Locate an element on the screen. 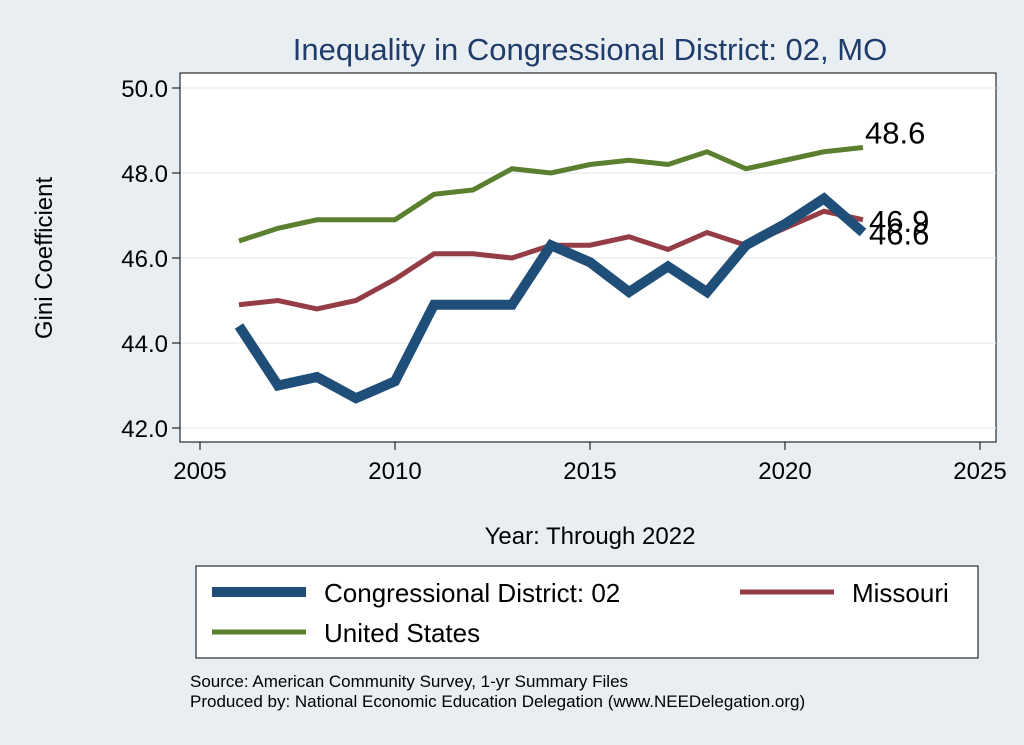 Image resolution: width=1024 pixels, height=745 pixels. x-tick-label: 2005 is located at coordinates (199, 471).